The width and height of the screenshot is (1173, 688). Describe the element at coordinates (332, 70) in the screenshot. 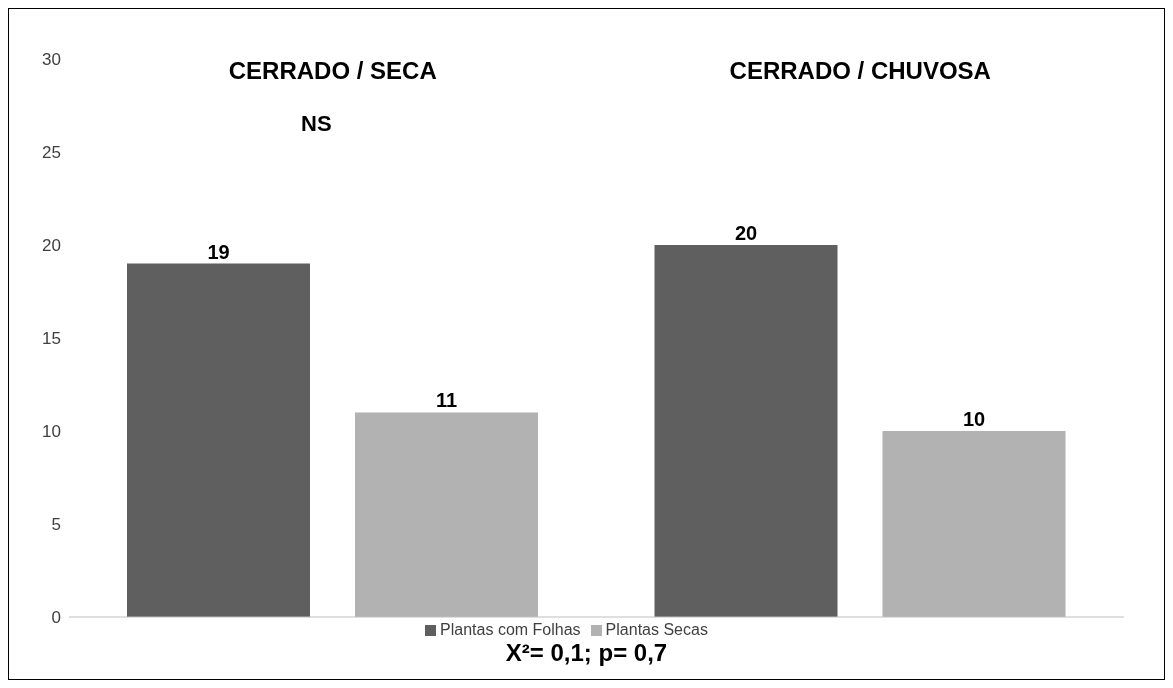

I see `x-tick-label: CERRADO / SECA` at that location.